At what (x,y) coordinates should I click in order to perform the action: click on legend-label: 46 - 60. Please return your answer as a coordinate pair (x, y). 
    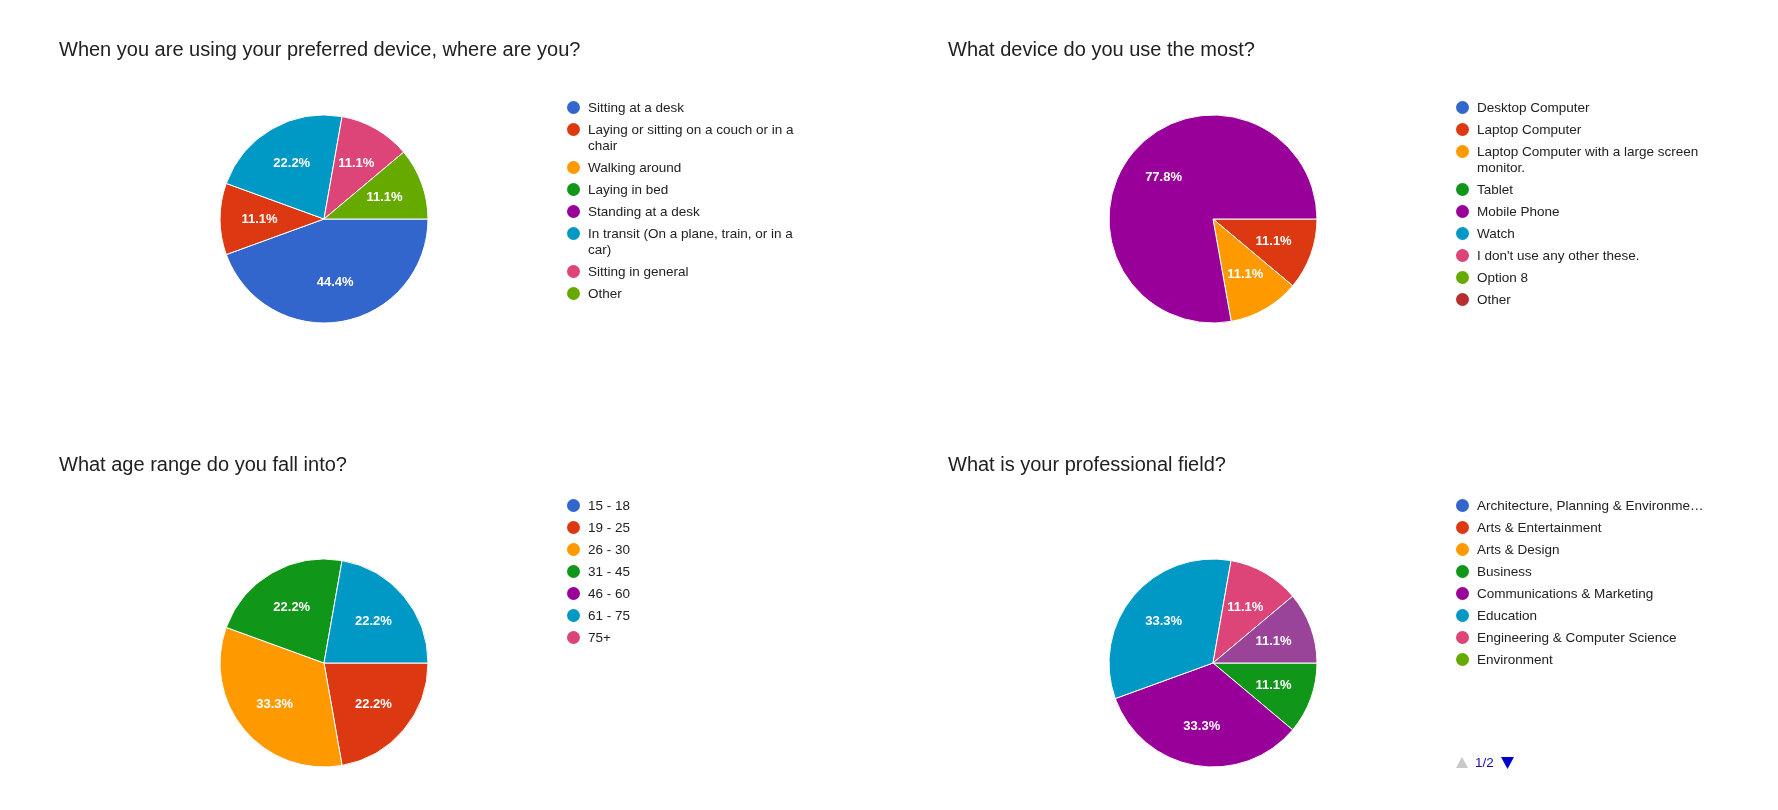
    Looking at the image, I should click on (609, 594).